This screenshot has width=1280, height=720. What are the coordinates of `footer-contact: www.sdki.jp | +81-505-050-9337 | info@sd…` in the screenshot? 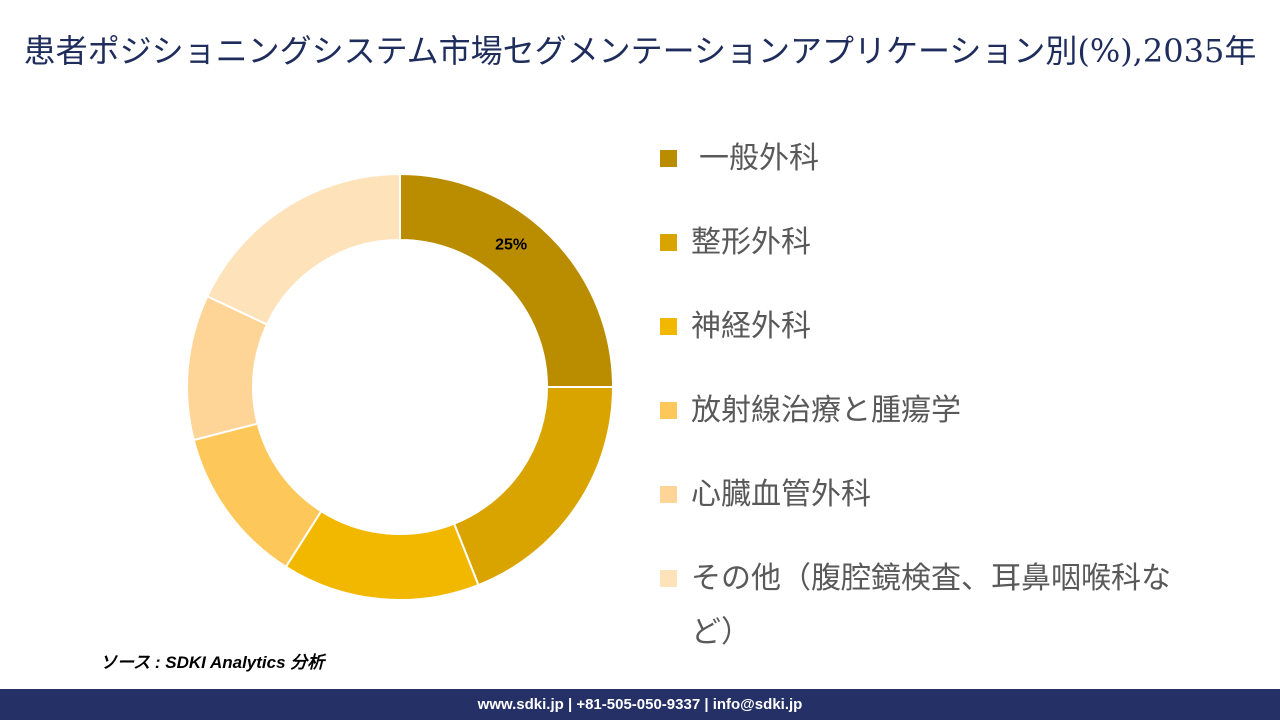 It's located at (640, 704).